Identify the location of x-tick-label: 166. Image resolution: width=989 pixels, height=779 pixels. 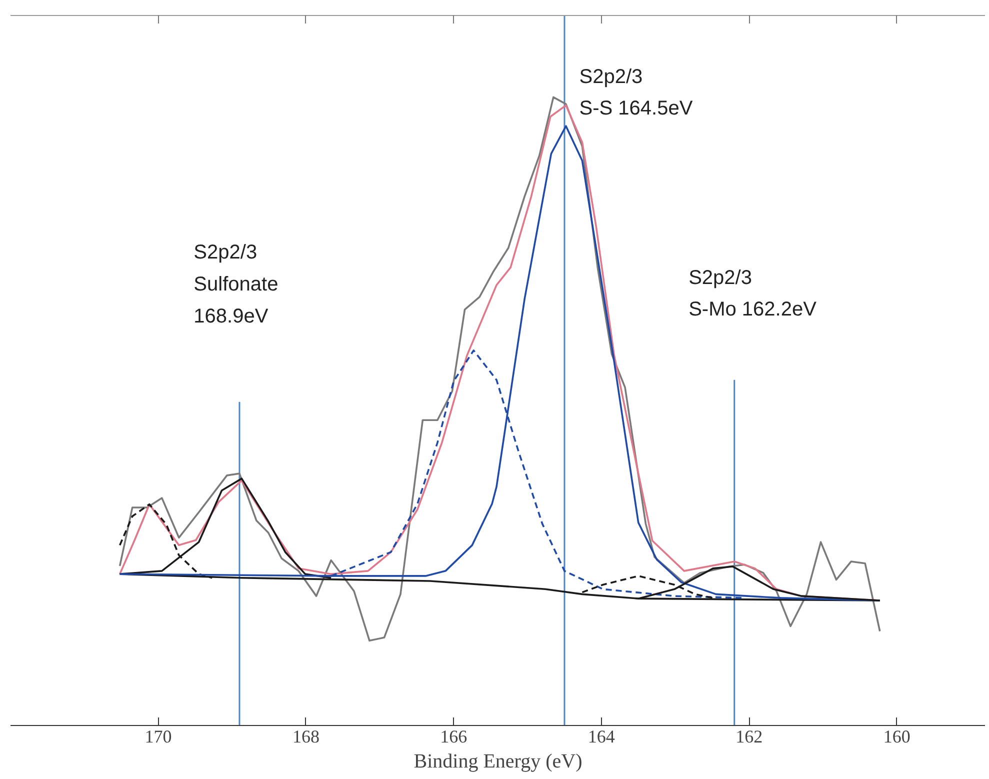
(454, 736).